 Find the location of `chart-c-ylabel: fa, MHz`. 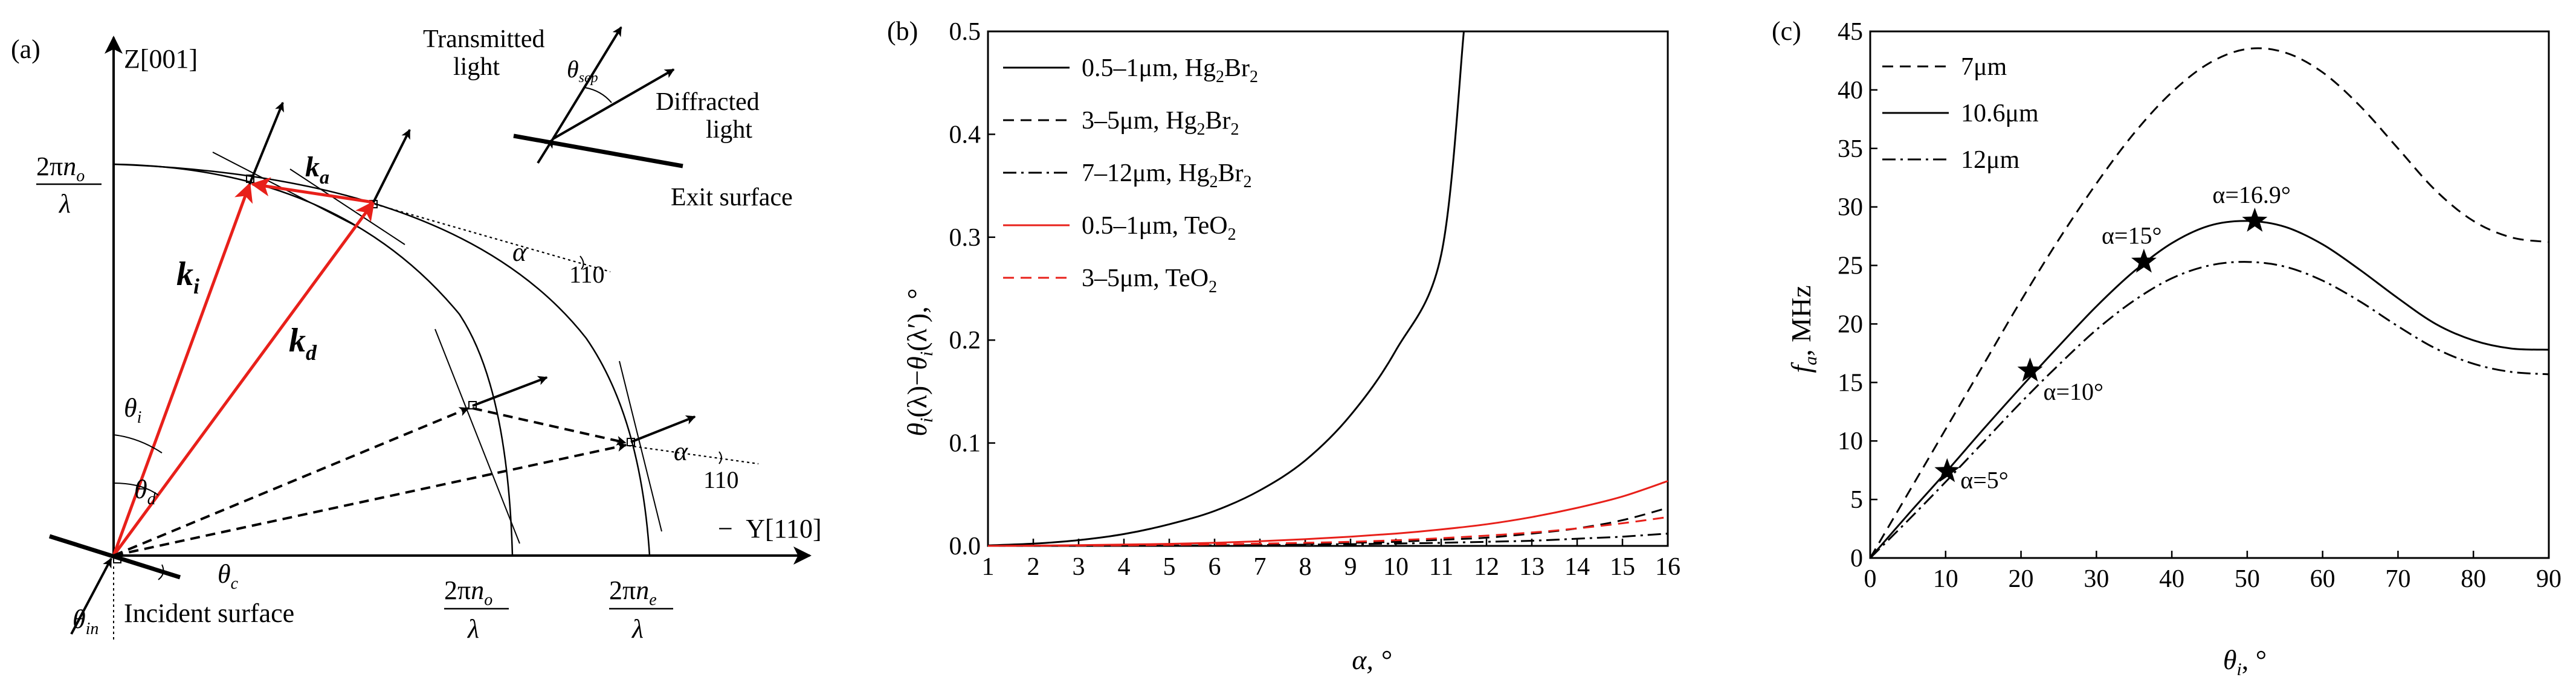

chart-c-ylabel: fa, MHz is located at coordinates (1804, 329).